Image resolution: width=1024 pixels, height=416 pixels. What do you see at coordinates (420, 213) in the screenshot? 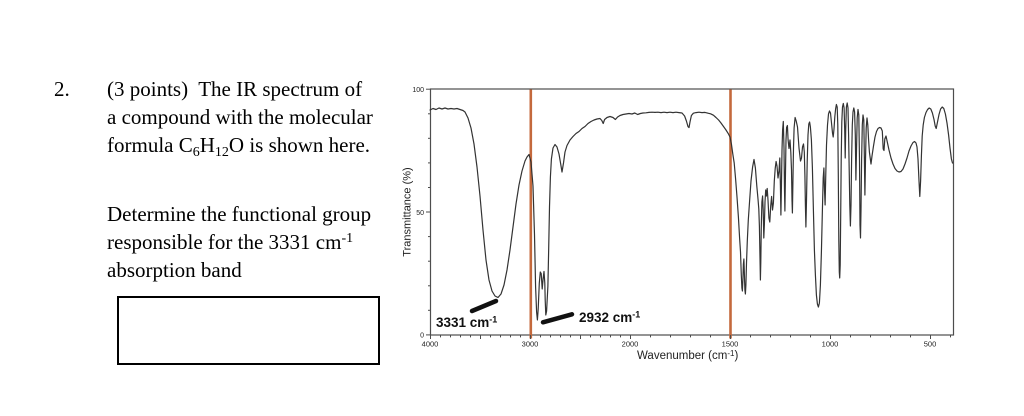
I see `svg-text: 50` at bounding box center [420, 213].